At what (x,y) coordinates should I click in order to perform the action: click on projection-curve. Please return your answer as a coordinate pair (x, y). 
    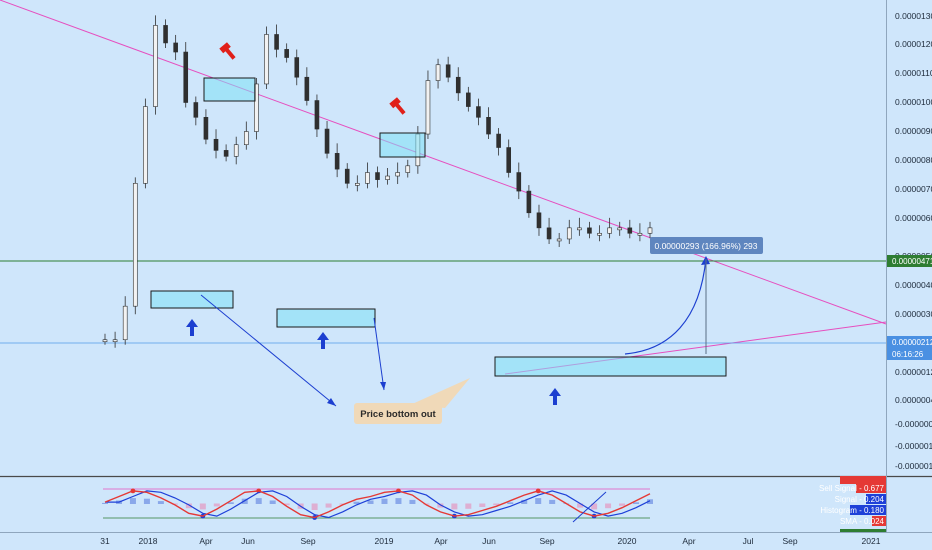
    Looking at the image, I should click on (665, 306).